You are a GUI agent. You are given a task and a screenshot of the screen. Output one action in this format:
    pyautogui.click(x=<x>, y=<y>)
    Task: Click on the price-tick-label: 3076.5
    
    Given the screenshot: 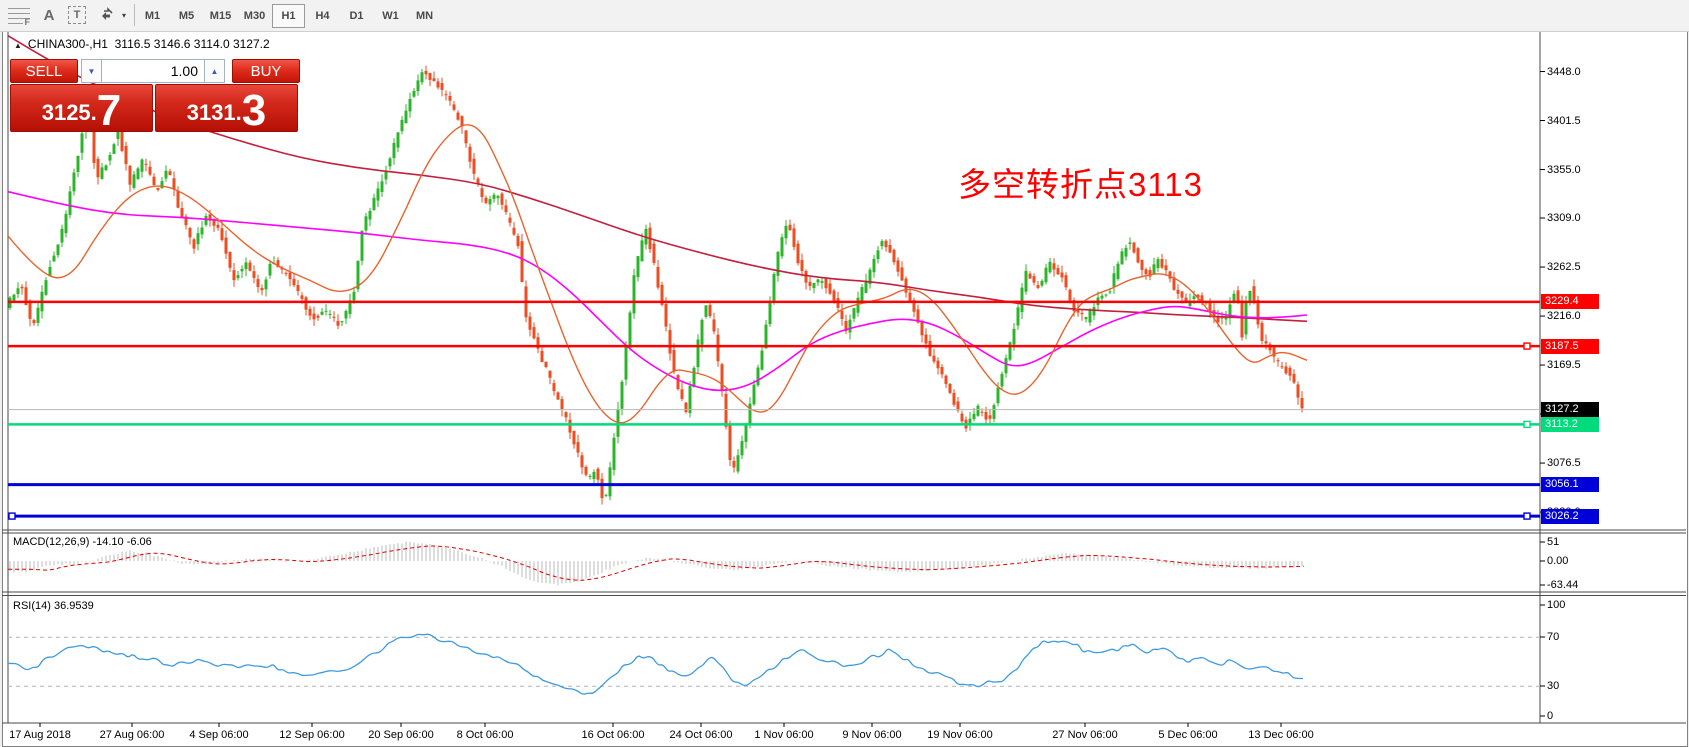 What is the action you would take?
    pyautogui.click(x=1564, y=463)
    